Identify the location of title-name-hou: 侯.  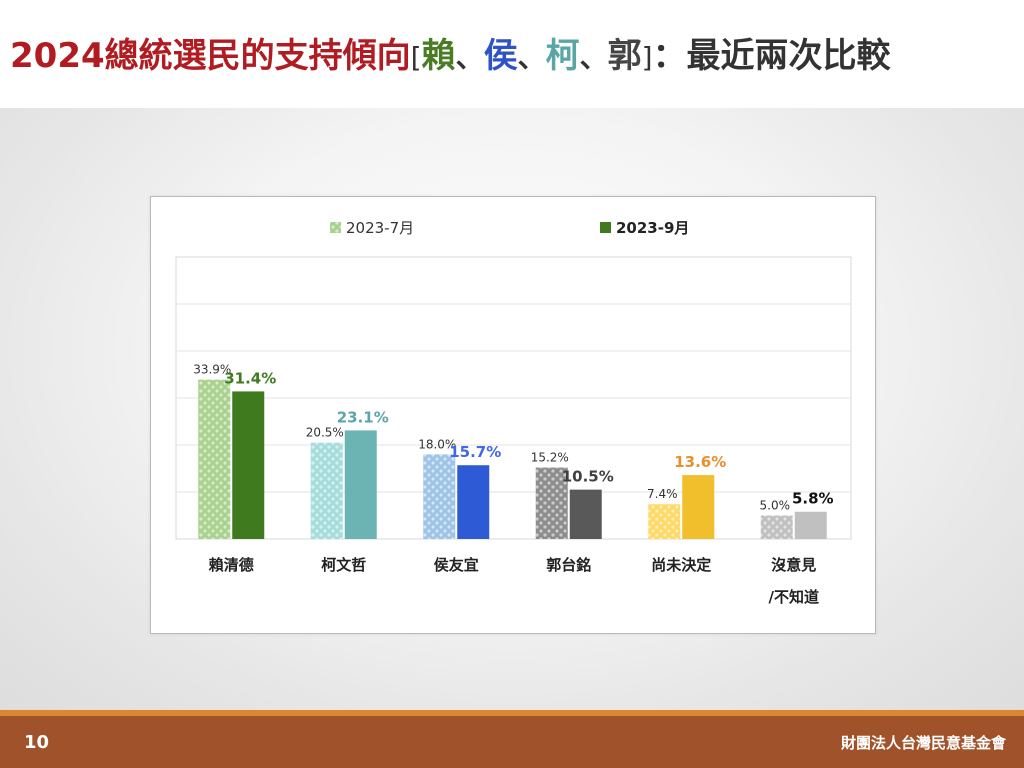
(500, 56).